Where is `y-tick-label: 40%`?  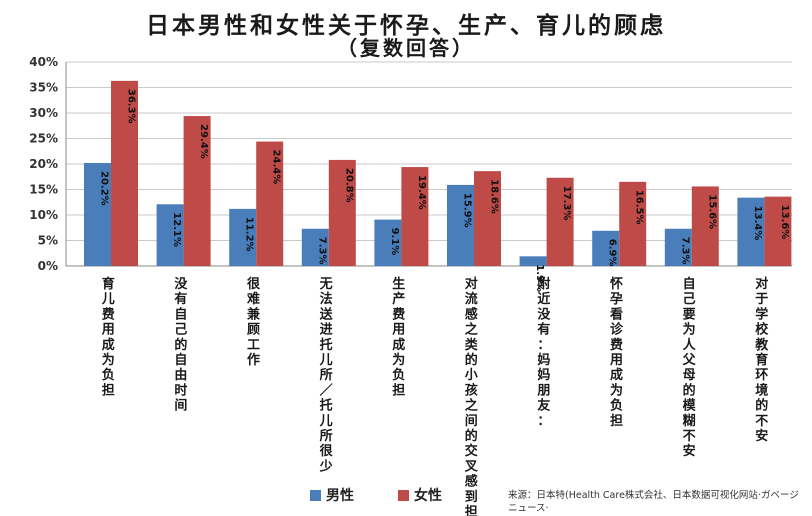 y-tick-label: 40% is located at coordinates (43, 62).